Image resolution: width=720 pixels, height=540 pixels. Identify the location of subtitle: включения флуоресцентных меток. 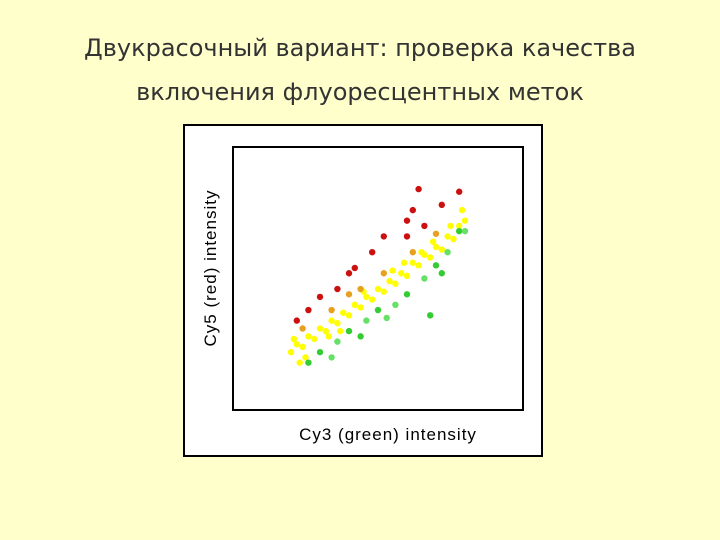
(360, 92).